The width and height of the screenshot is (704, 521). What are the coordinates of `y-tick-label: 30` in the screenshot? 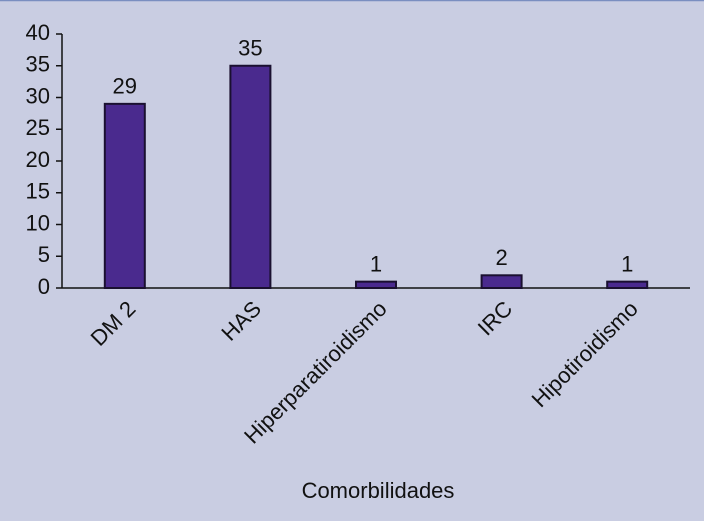 It's located at (38, 95).